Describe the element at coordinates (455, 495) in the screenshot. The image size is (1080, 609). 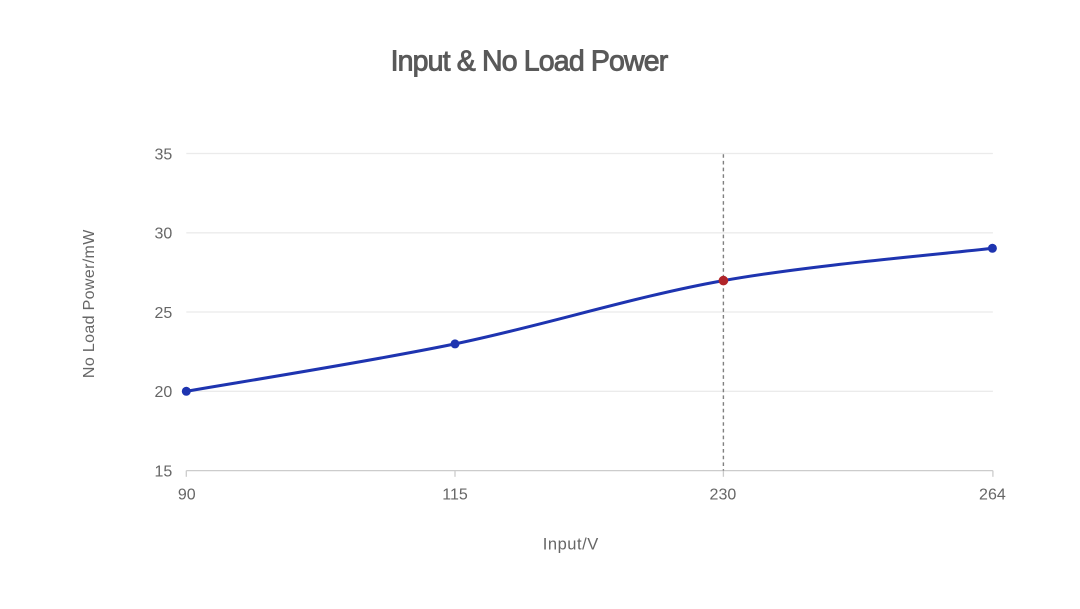
I see `svg-text: 115` at that location.